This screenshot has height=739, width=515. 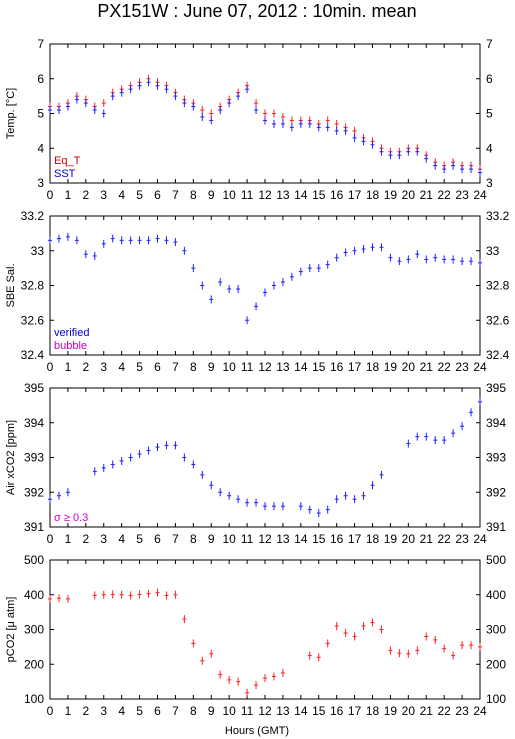 What do you see at coordinates (489, 183) in the screenshot?
I see `y-tick-label-right: 3` at bounding box center [489, 183].